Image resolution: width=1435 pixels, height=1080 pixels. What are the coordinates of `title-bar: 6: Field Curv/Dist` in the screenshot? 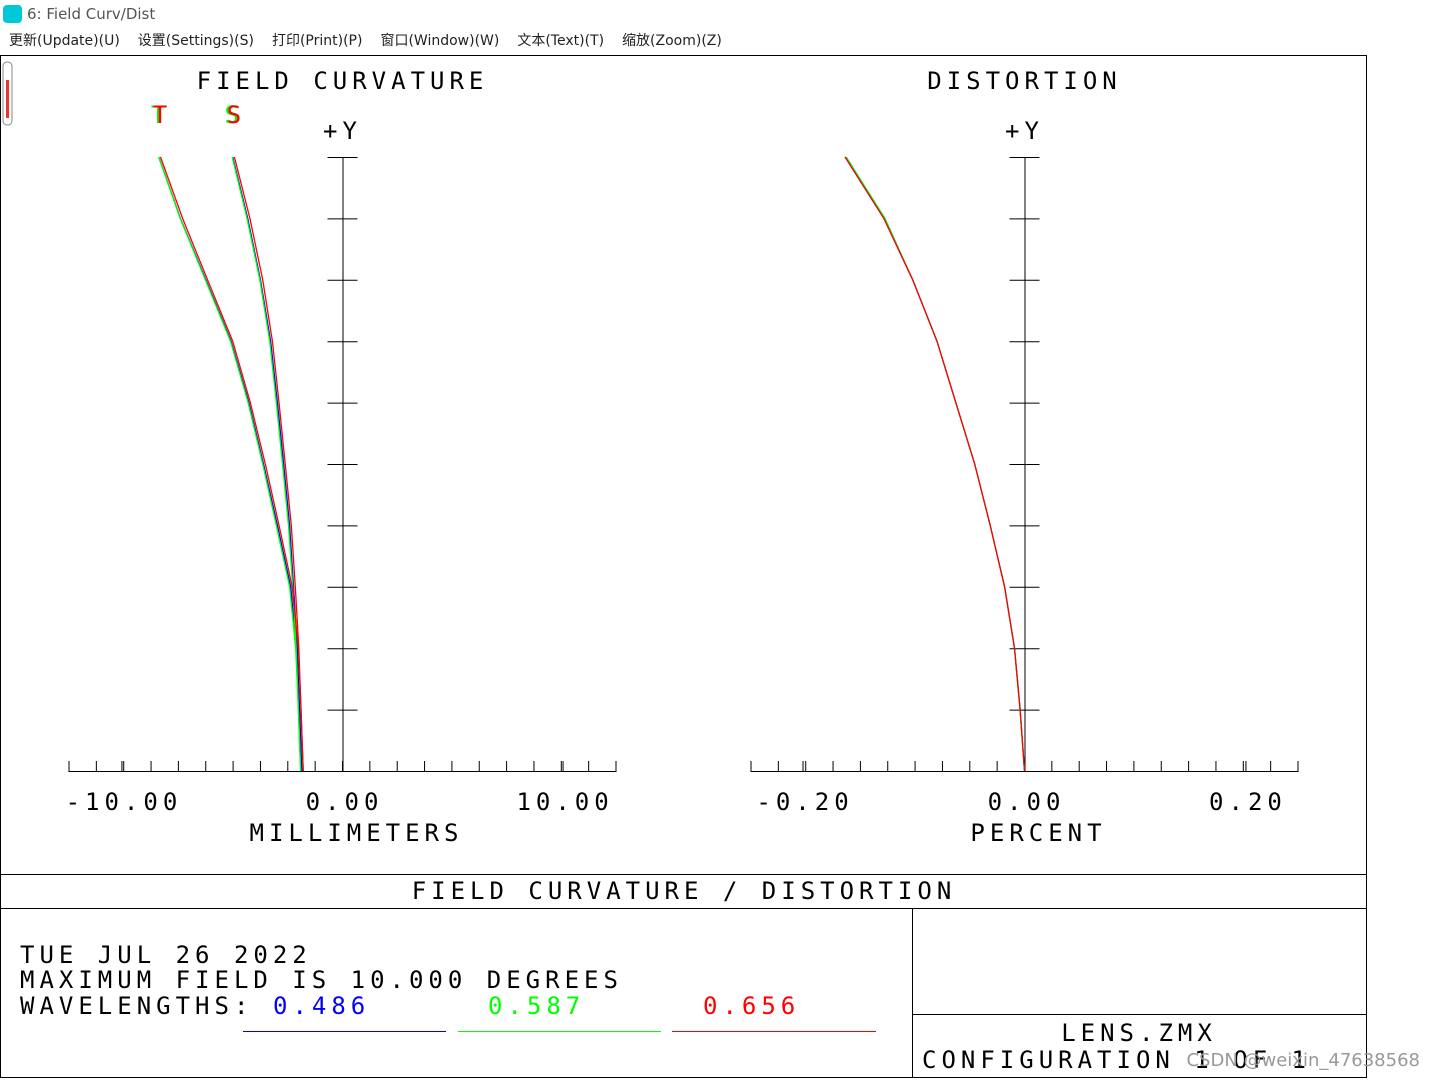 It's located at (717, 14).